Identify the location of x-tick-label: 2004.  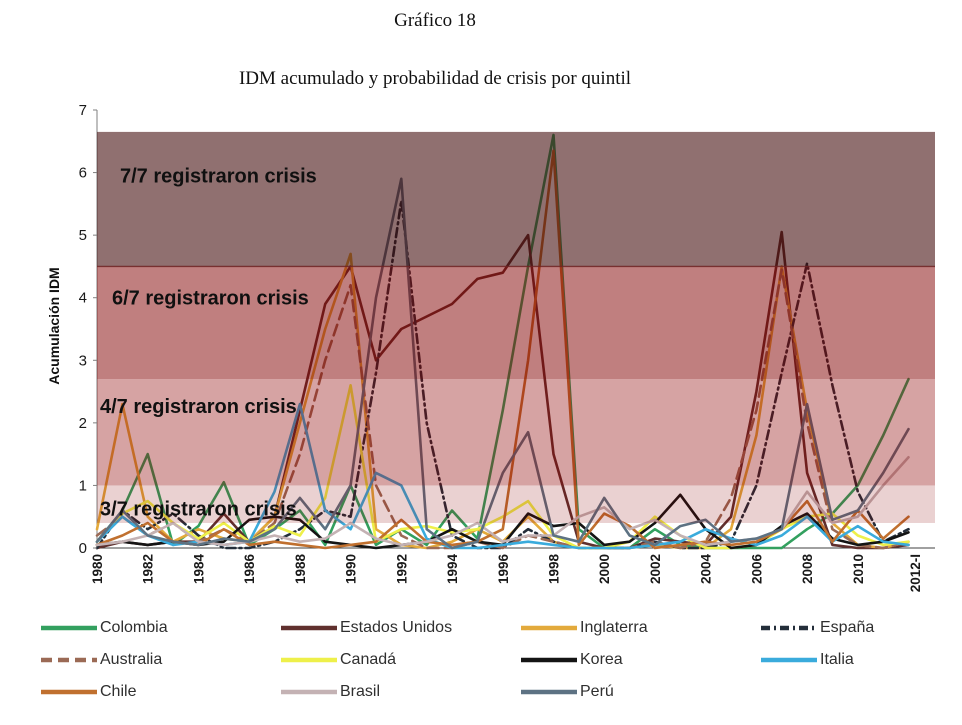
(706, 569).